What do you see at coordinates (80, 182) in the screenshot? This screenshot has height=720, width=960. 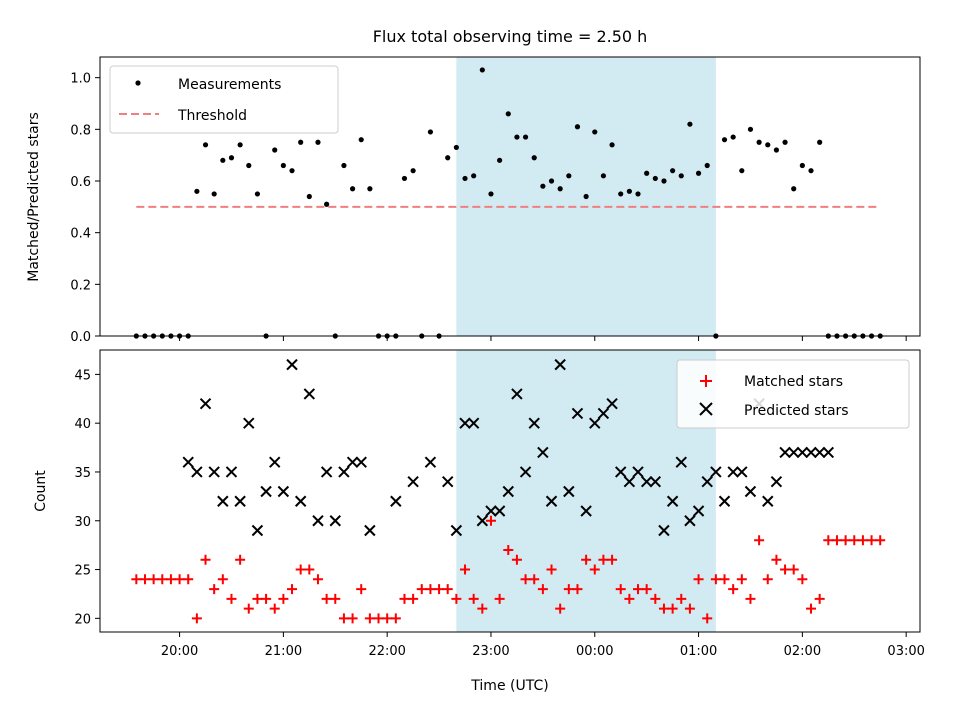 I see `top-y-tick-label: 0.6` at bounding box center [80, 182].